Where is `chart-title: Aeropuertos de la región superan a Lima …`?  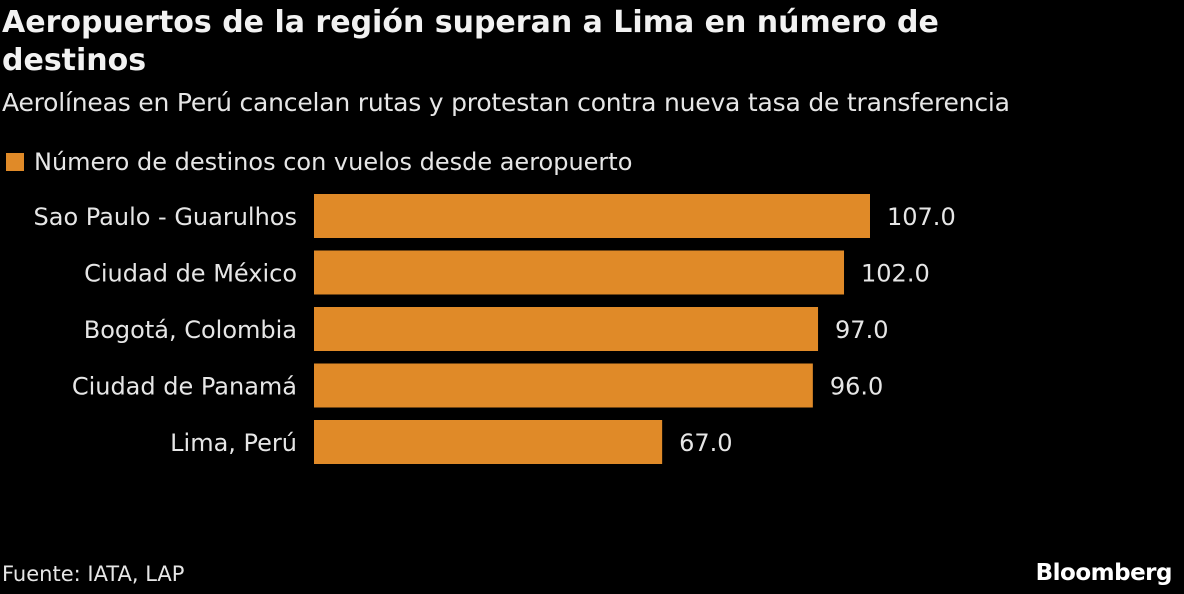 chart-title: Aeropuertos de la región superan a Lima … is located at coordinates (470, 41).